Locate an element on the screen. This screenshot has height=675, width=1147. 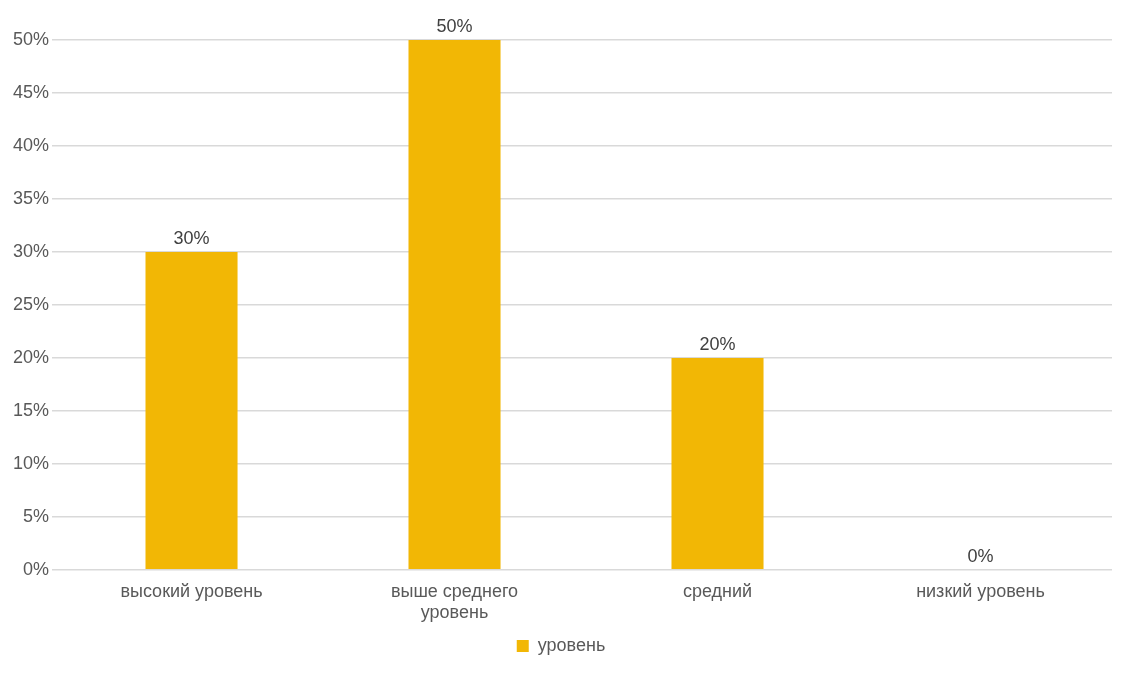
data-label: 50% is located at coordinates (454, 25).